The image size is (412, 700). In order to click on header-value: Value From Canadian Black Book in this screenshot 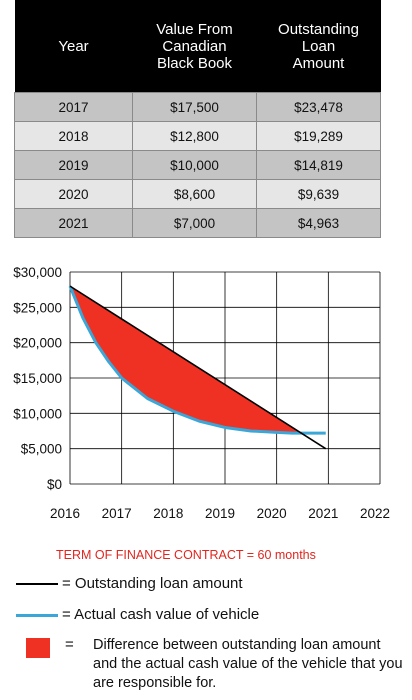, I will do `click(194, 46)`.